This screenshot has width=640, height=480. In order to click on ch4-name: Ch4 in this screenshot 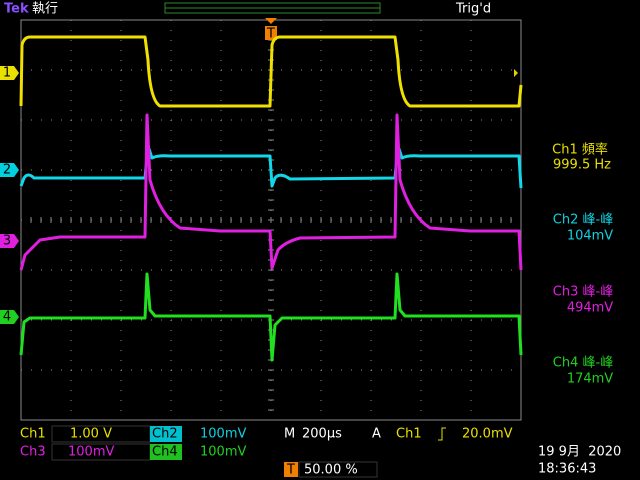, I will do `click(165, 452)`.